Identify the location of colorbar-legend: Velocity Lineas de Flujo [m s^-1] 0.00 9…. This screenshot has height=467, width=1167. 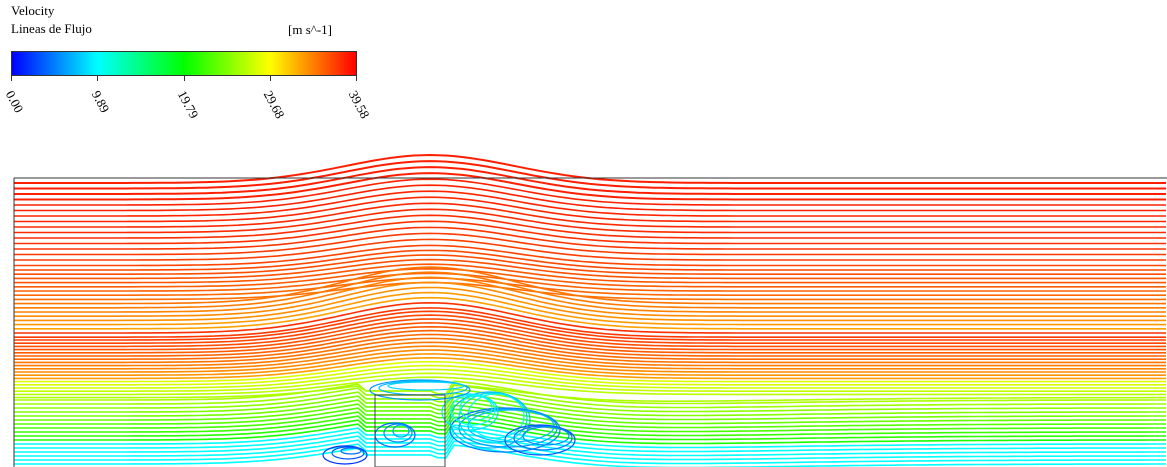
(190, 70).